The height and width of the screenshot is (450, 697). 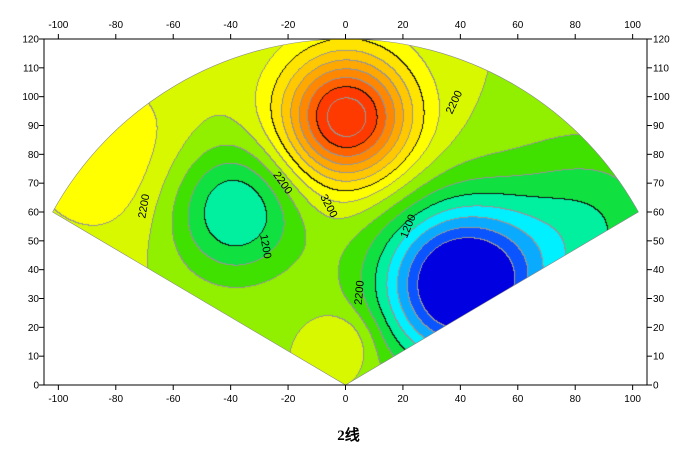 I want to click on y-axis-right: 0 10 20 30 40 50 60 70 80 90 100 110 120, so click(x=658, y=213).